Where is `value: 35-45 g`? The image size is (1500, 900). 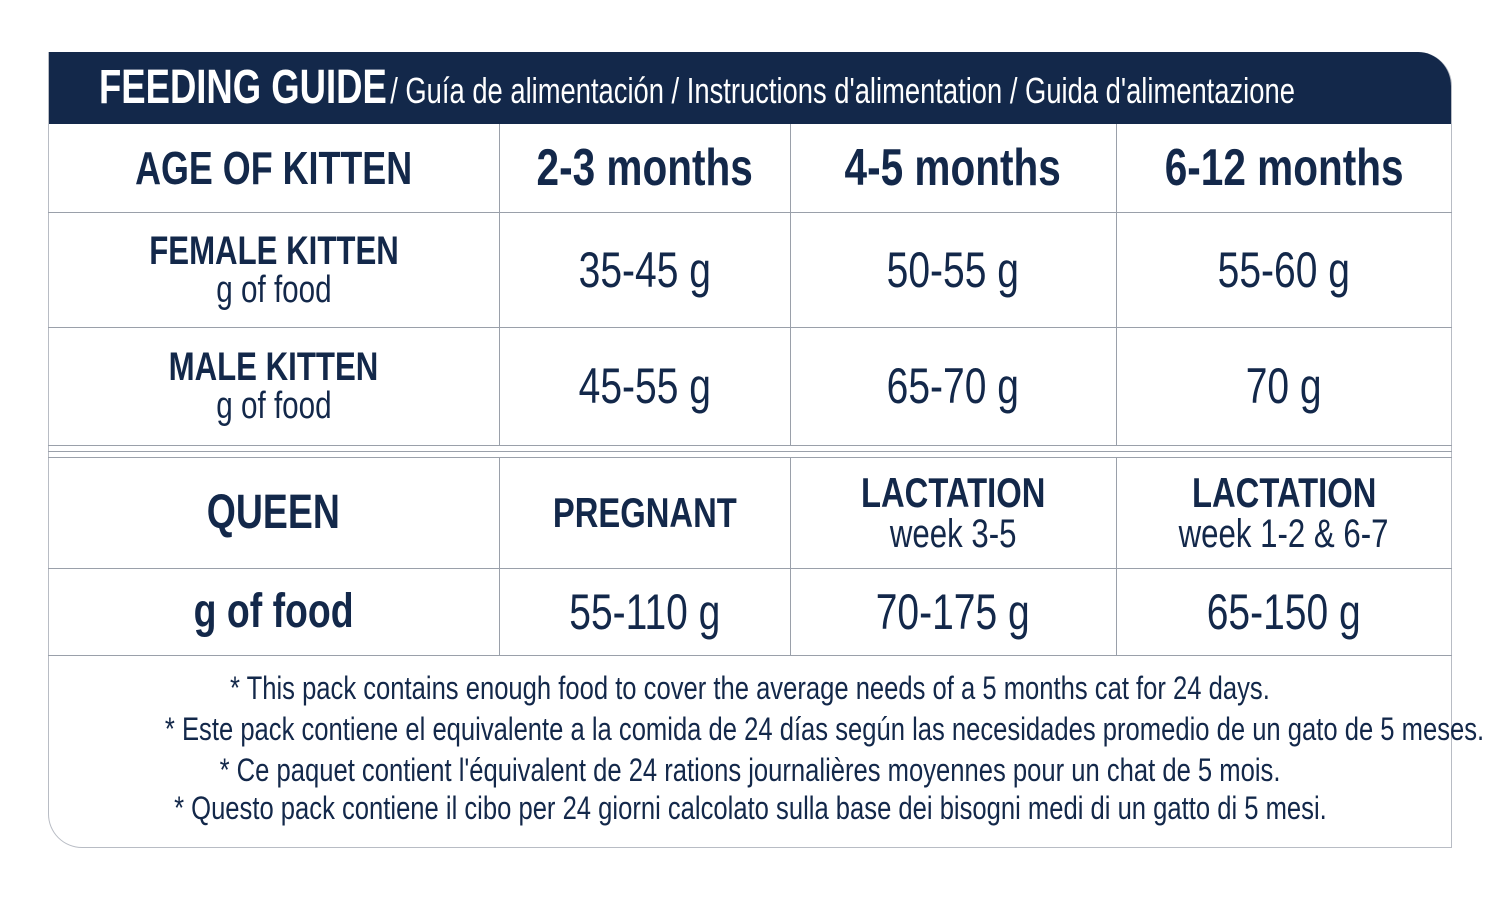 value: 35-45 g is located at coordinates (644, 269).